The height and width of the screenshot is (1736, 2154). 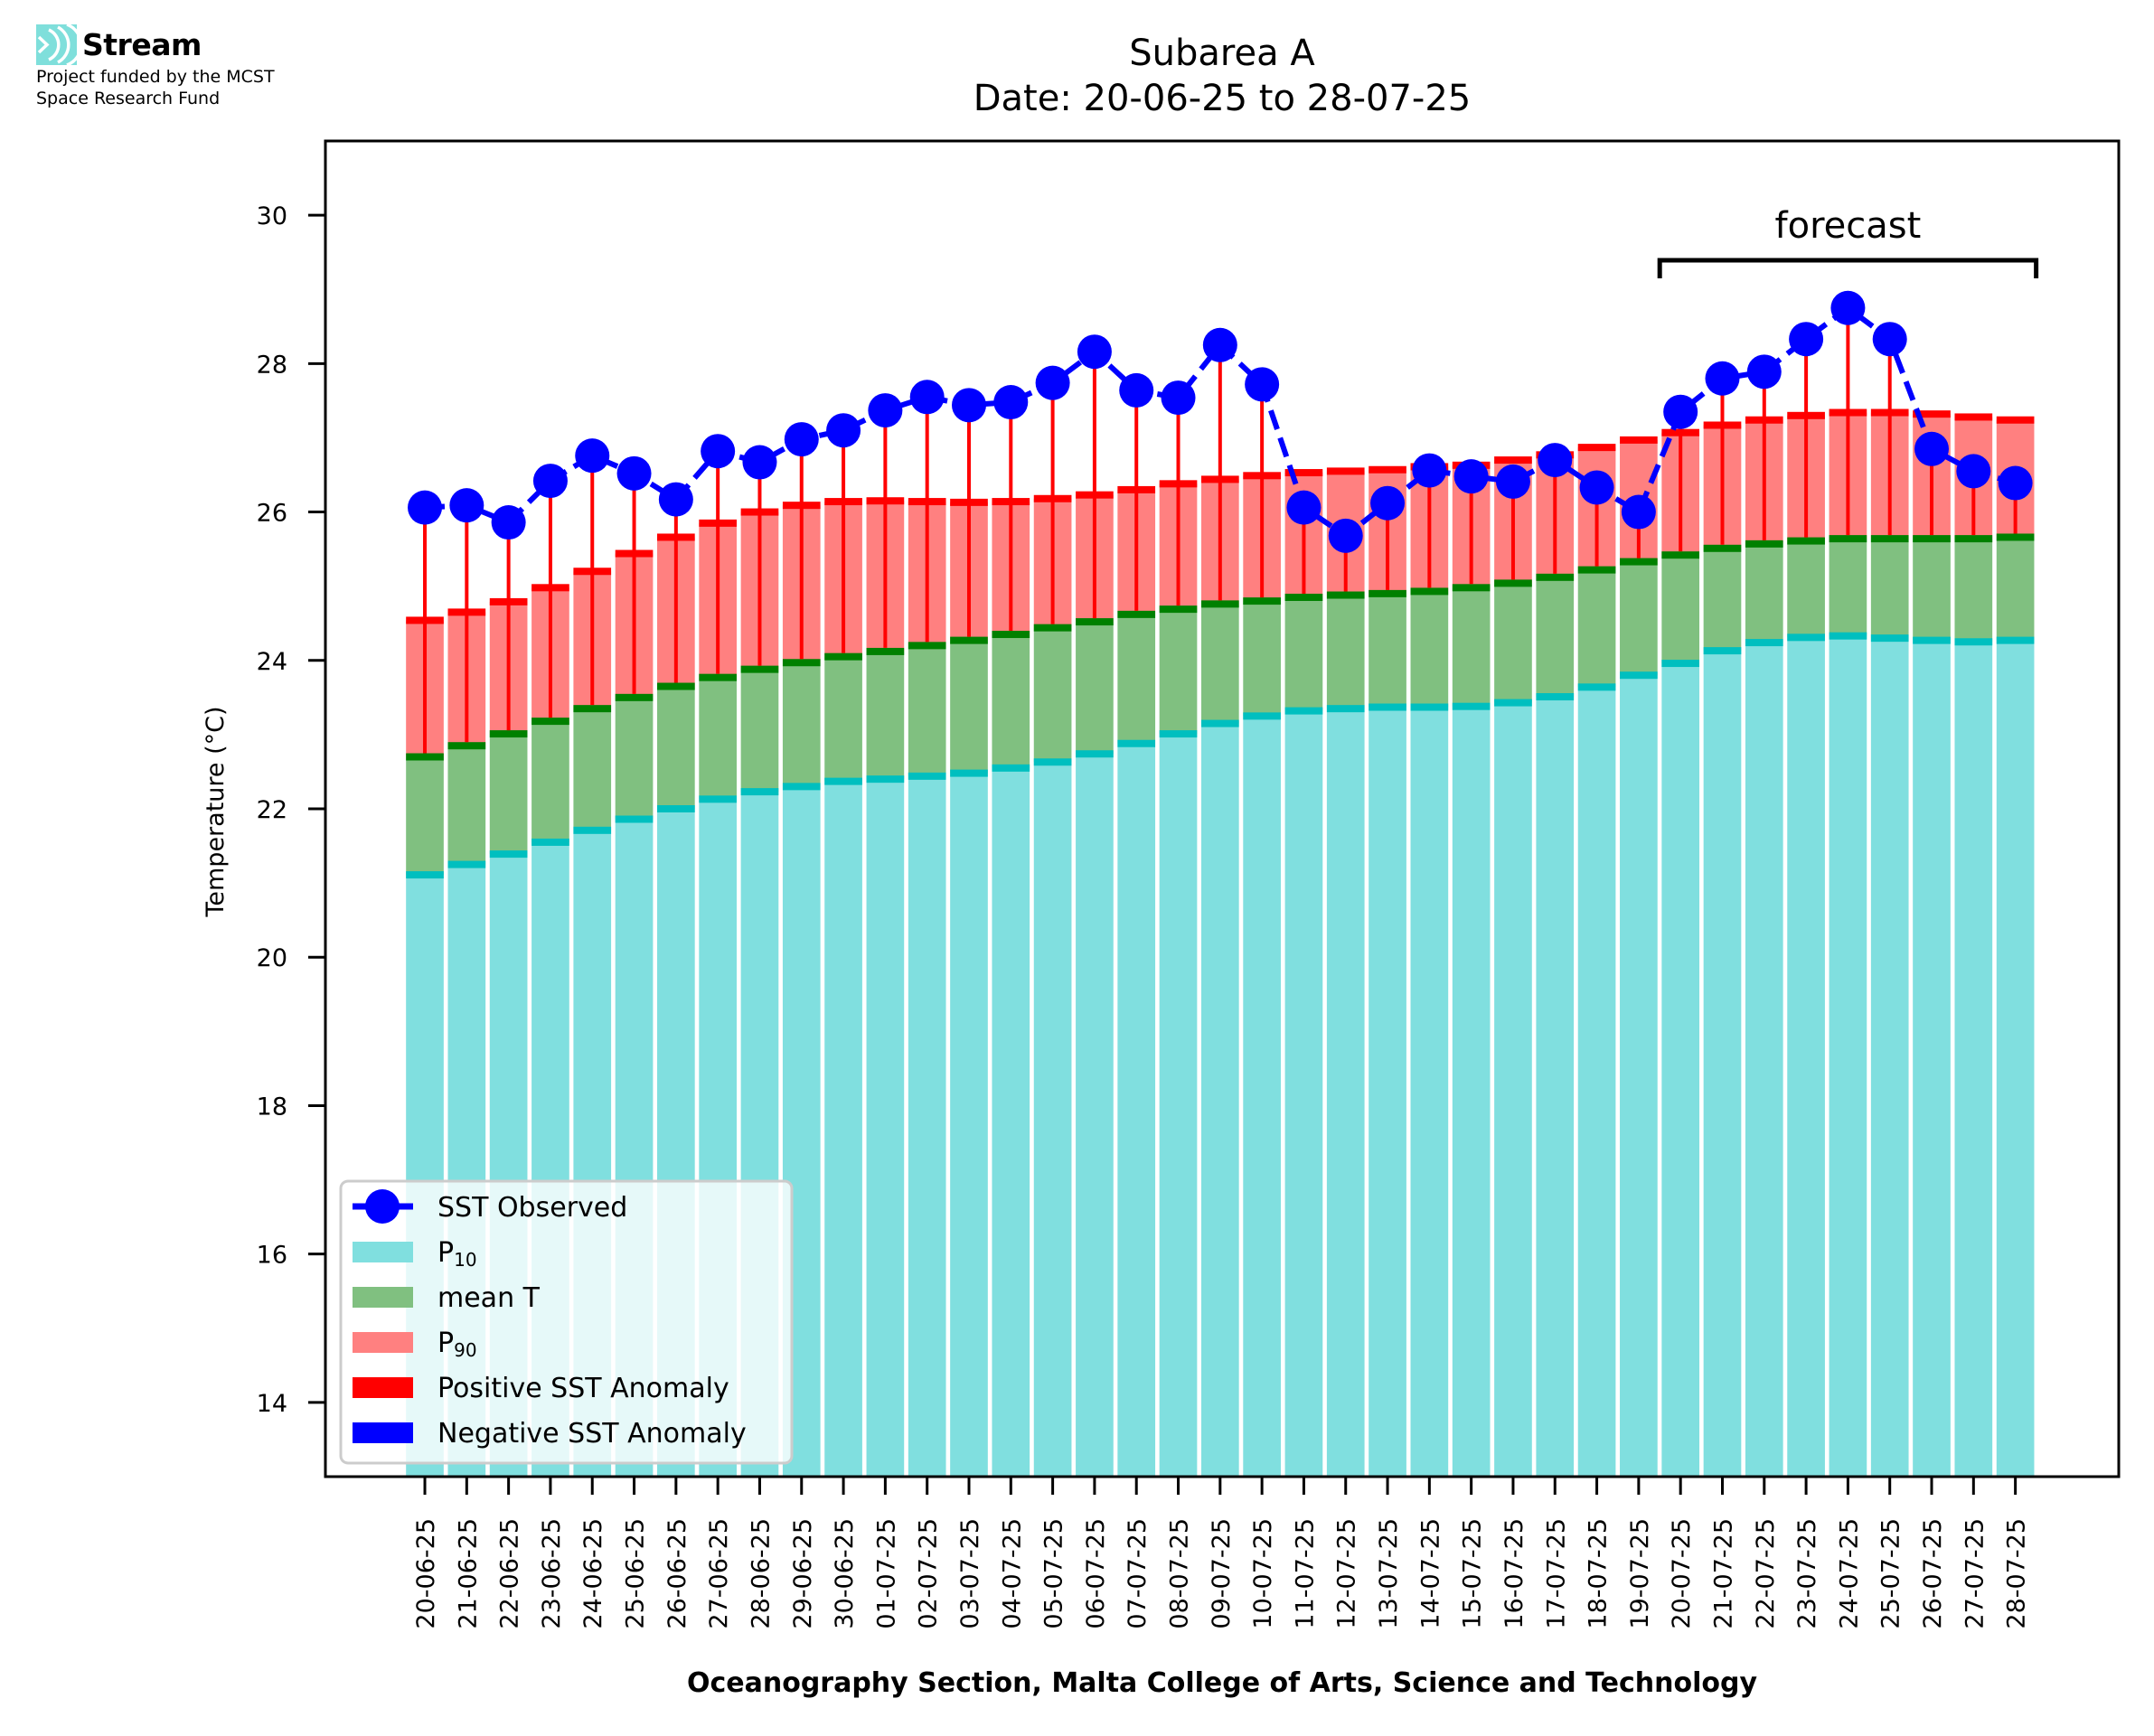 What do you see at coordinates (677, 1574) in the screenshot?
I see `x-tick-label: 26-06-25` at bounding box center [677, 1574].